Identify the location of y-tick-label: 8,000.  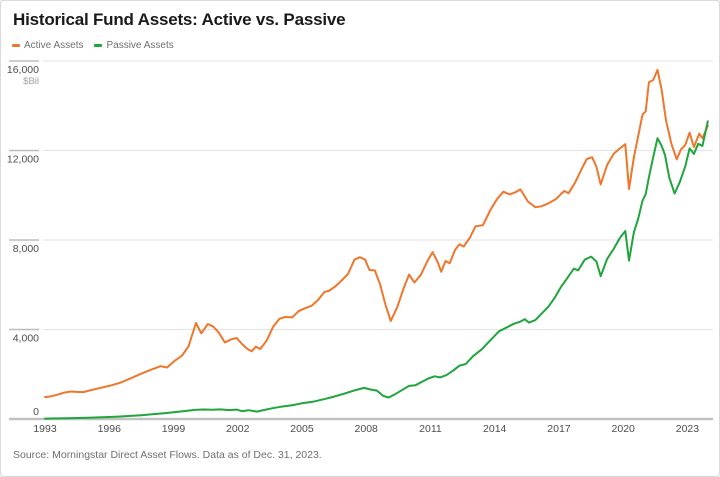
(26, 249).